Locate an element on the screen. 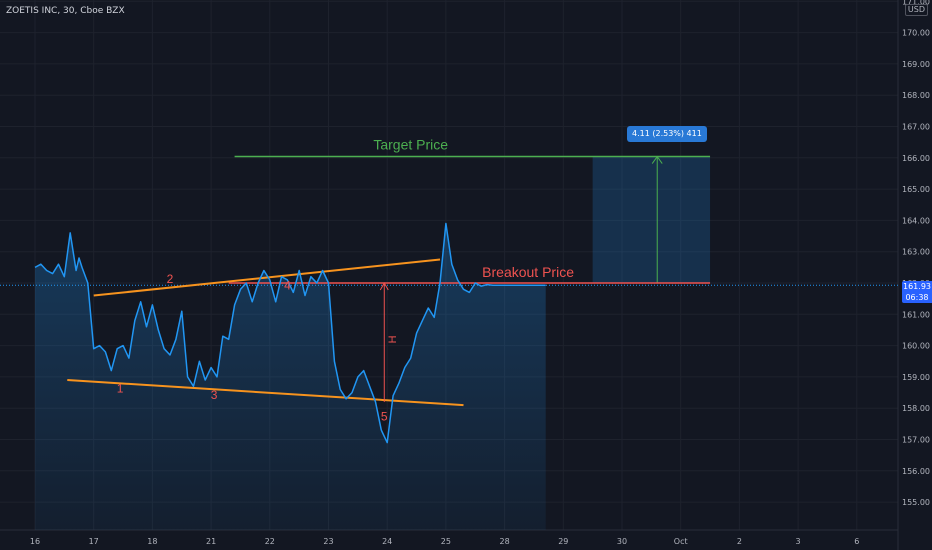  currency-label: USD is located at coordinates (916, 10).